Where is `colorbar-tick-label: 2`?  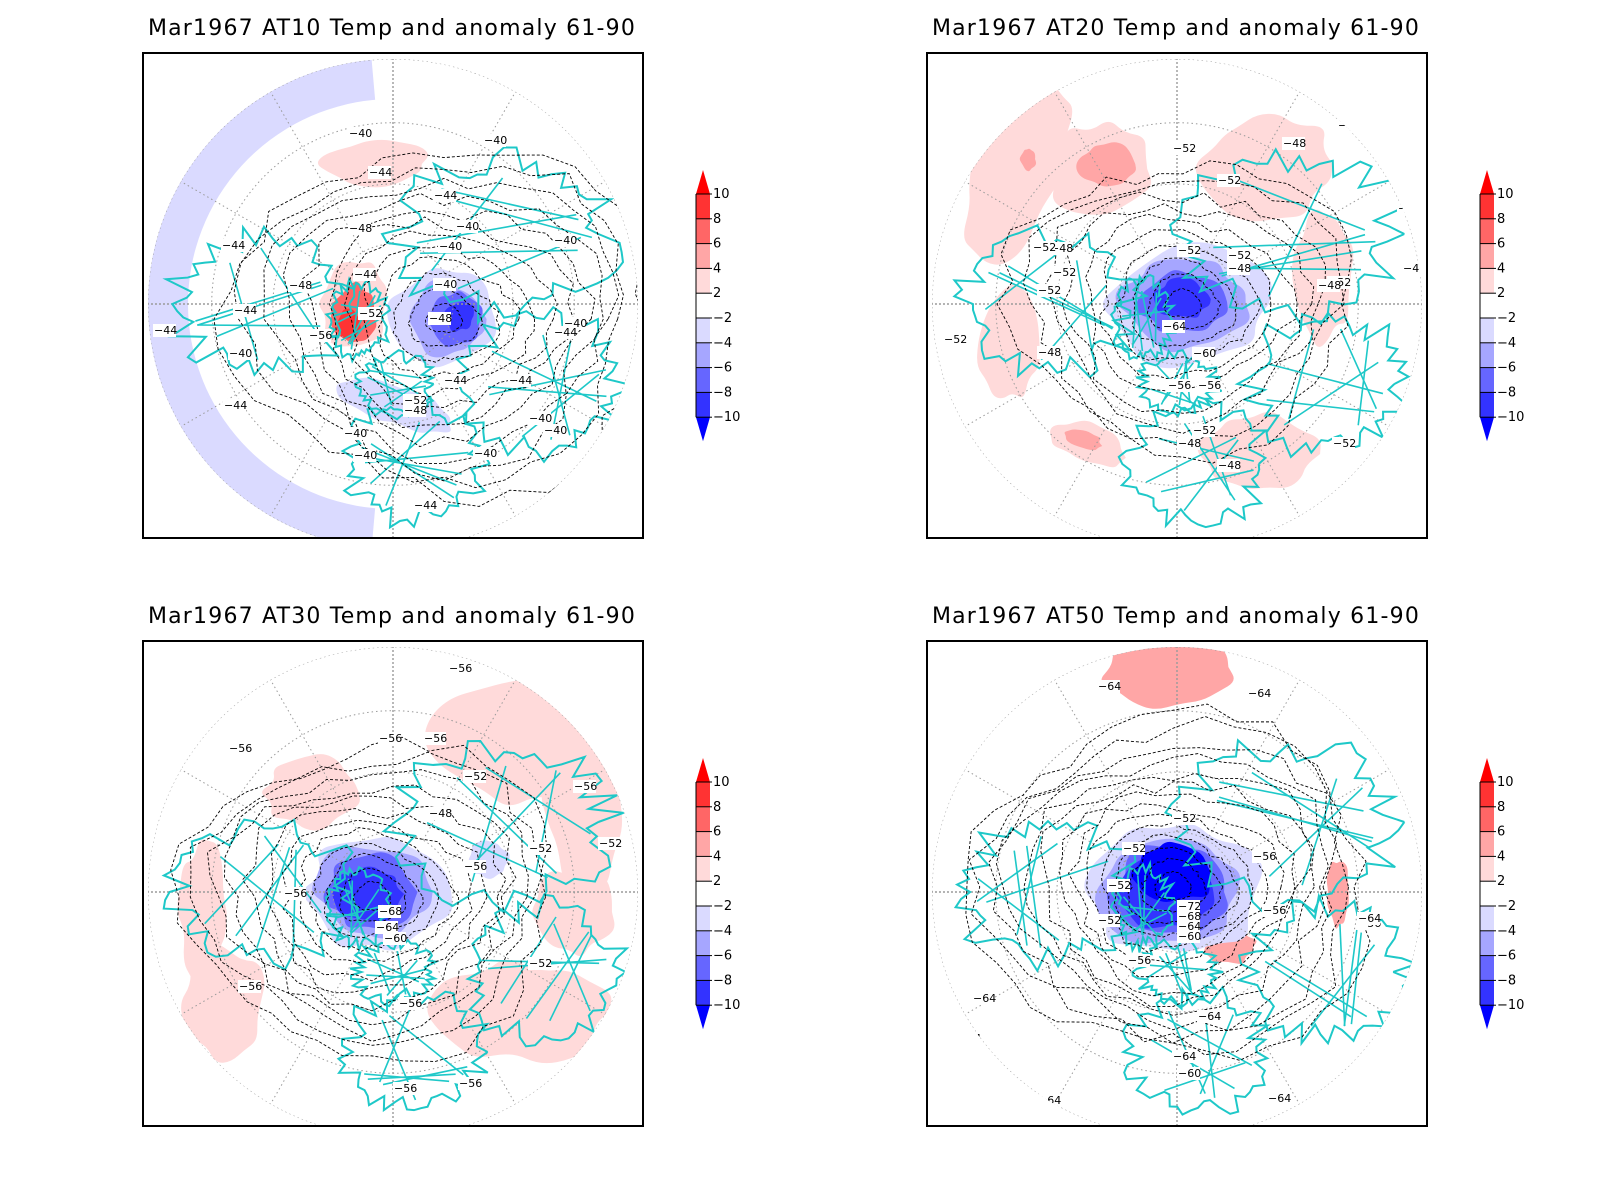 colorbar-tick-label: 2 is located at coordinates (1501, 881).